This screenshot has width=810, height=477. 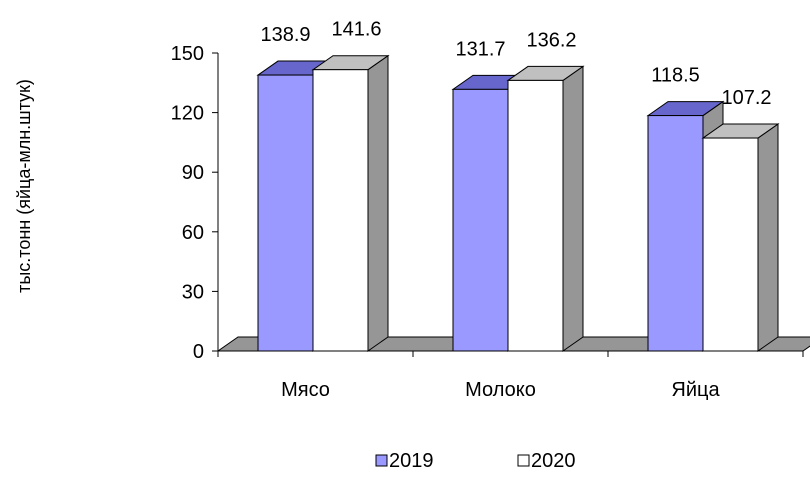 I want to click on y-tick-label: 150, so click(x=187, y=54).